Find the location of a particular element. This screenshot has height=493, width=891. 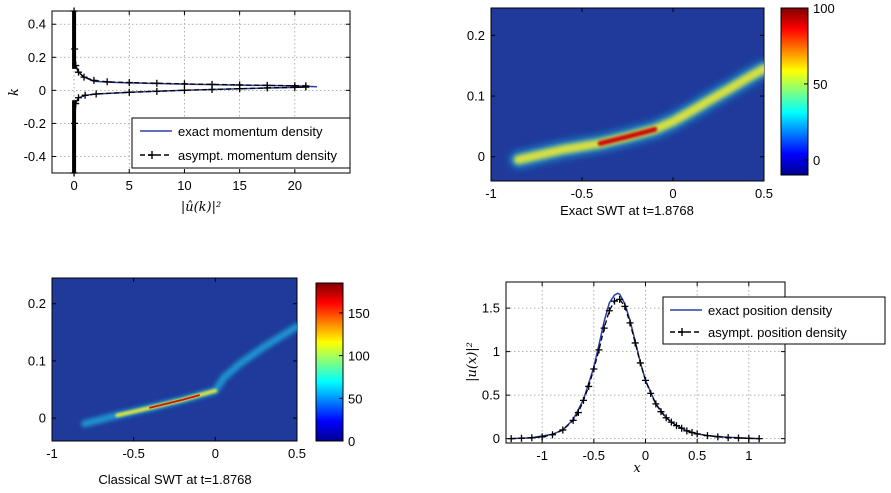

position-x-label: x is located at coordinates (637, 468).